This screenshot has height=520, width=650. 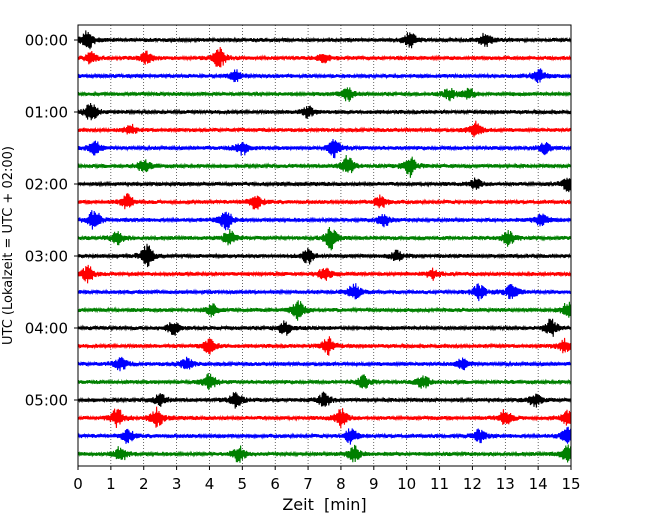 I want to click on x-tick-label: 15, so click(x=570, y=484).